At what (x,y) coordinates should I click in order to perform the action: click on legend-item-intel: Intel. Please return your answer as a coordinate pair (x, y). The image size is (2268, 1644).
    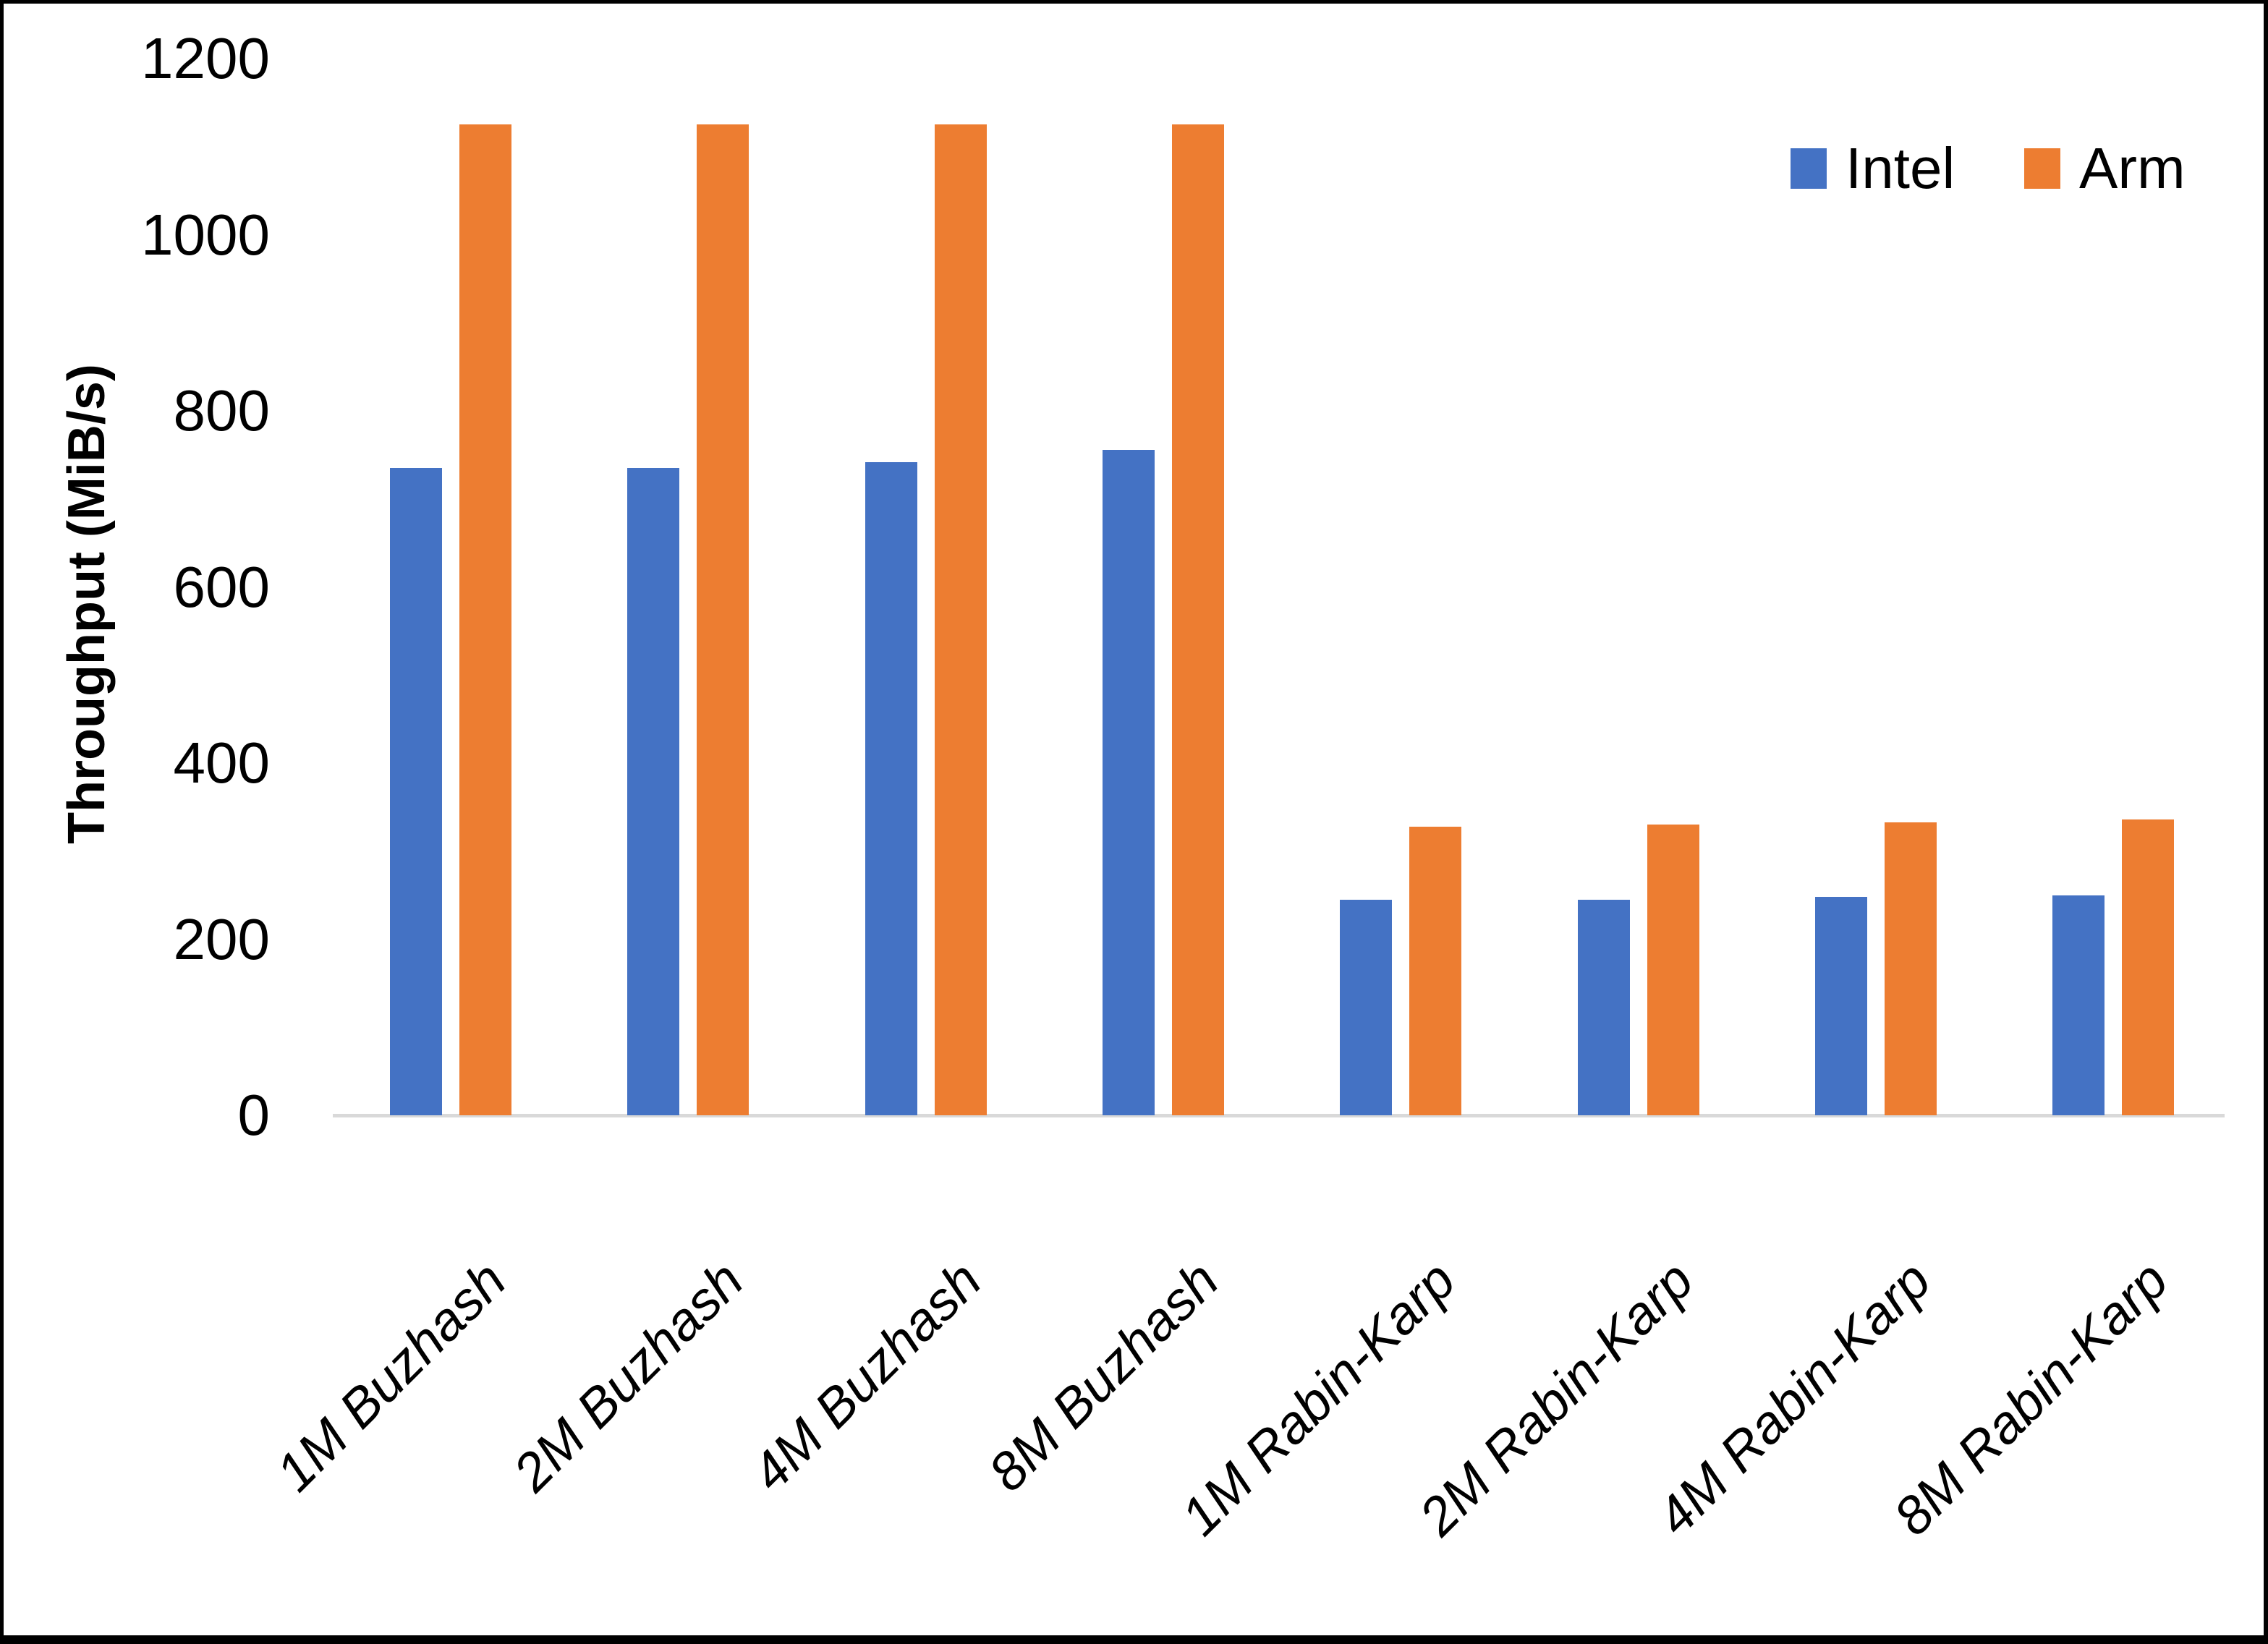
    Looking at the image, I should click on (1873, 168).